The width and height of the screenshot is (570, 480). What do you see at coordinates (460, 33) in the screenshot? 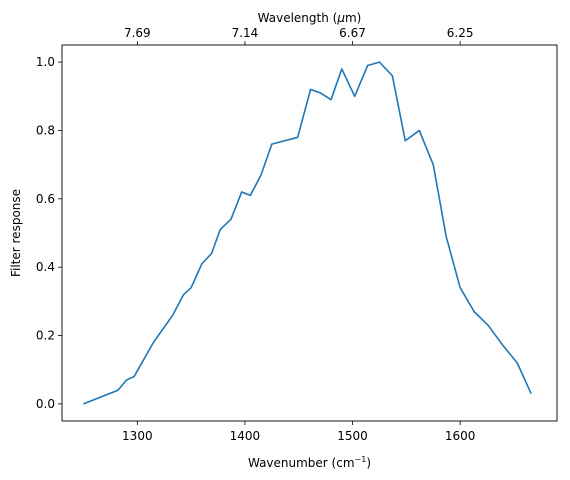
I see `top-tick-label: 6.25` at bounding box center [460, 33].